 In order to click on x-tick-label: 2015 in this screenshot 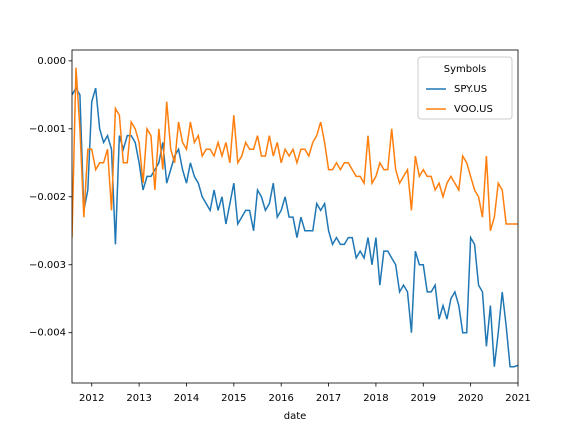, I will do `click(233, 398)`.